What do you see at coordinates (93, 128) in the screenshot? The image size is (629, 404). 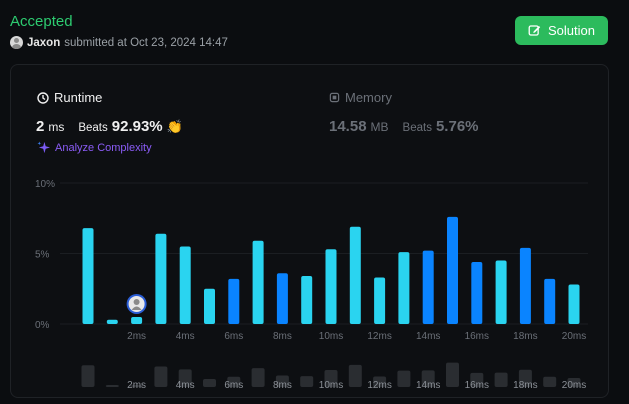 I see `runtime-beats-label: Beats` at bounding box center [93, 128].